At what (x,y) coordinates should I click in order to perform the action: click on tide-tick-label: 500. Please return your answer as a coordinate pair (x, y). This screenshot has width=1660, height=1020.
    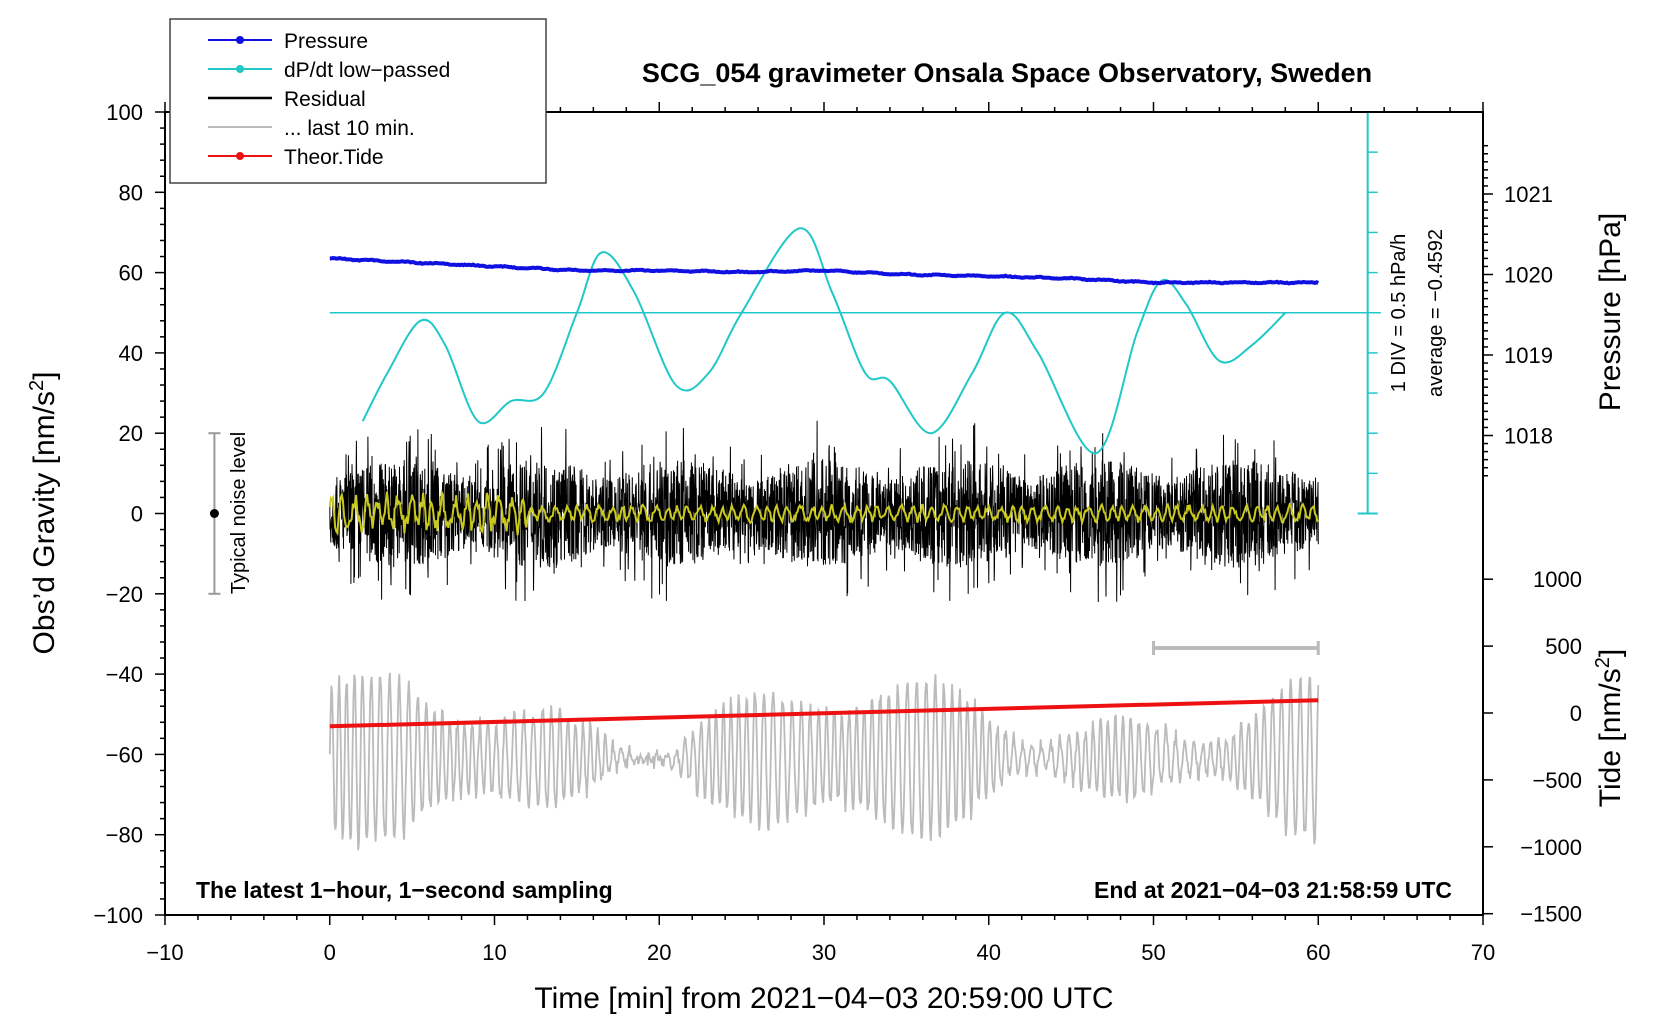
    Looking at the image, I should click on (1563, 646).